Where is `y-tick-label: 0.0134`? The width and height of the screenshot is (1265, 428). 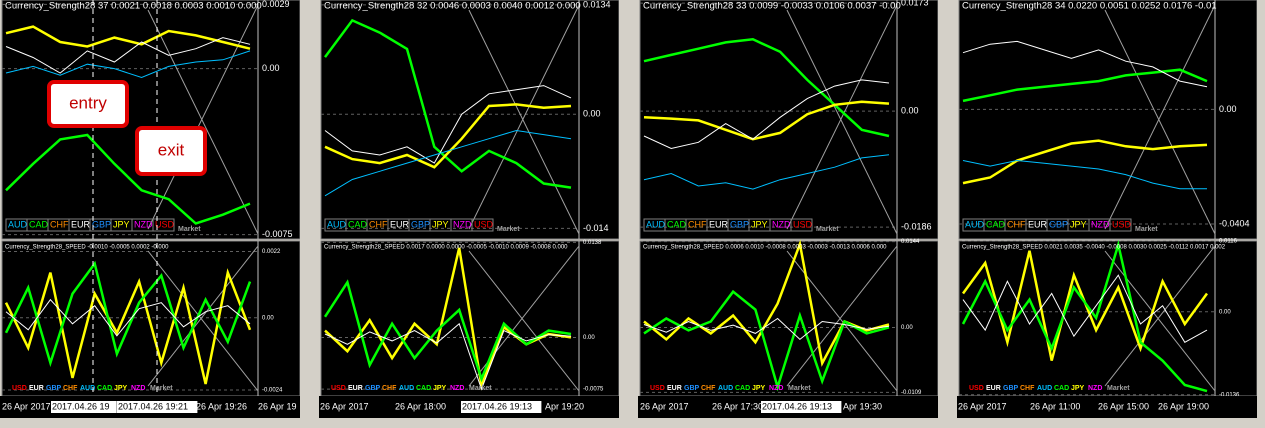
y-tick-label: 0.0134 is located at coordinates (597, 4).